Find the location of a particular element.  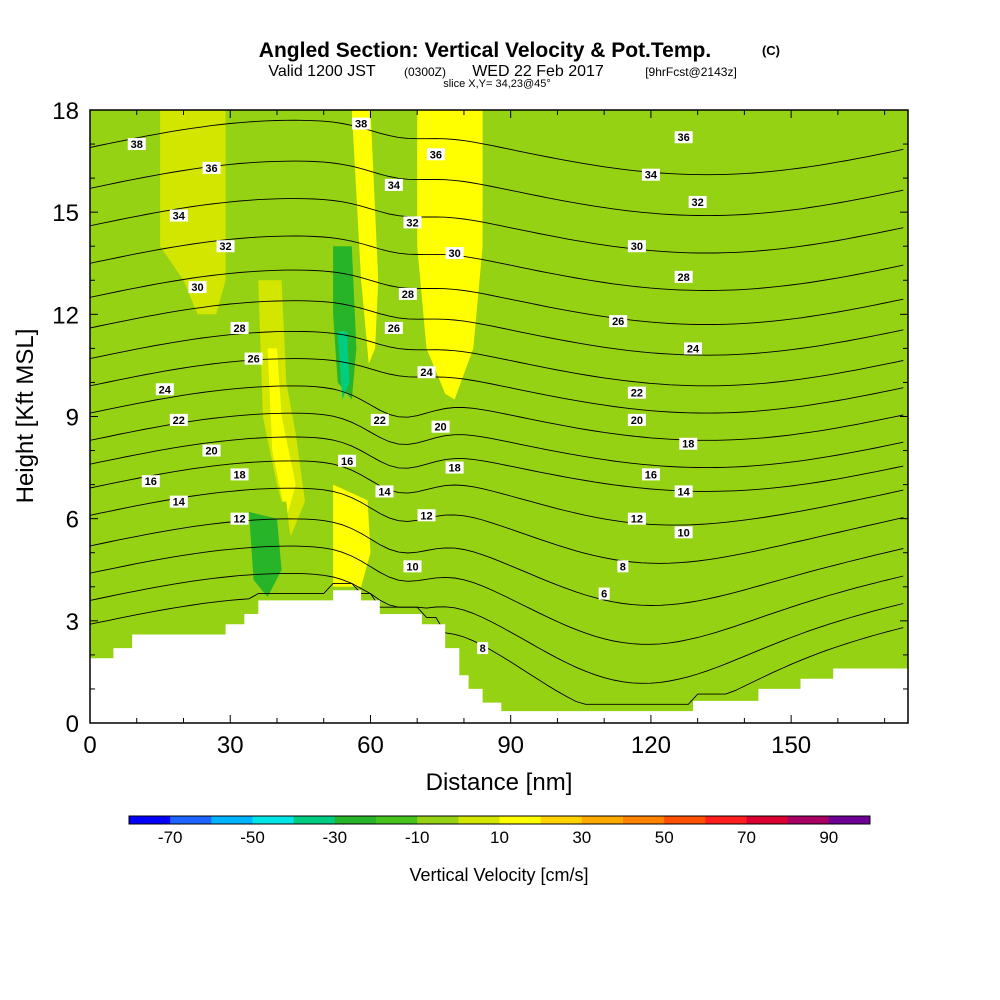

contour-label-text: 28 is located at coordinates (408, 295).